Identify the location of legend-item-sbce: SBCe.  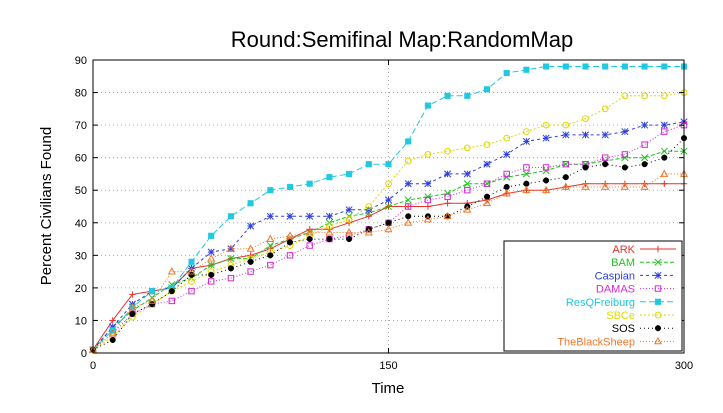
(641, 316).